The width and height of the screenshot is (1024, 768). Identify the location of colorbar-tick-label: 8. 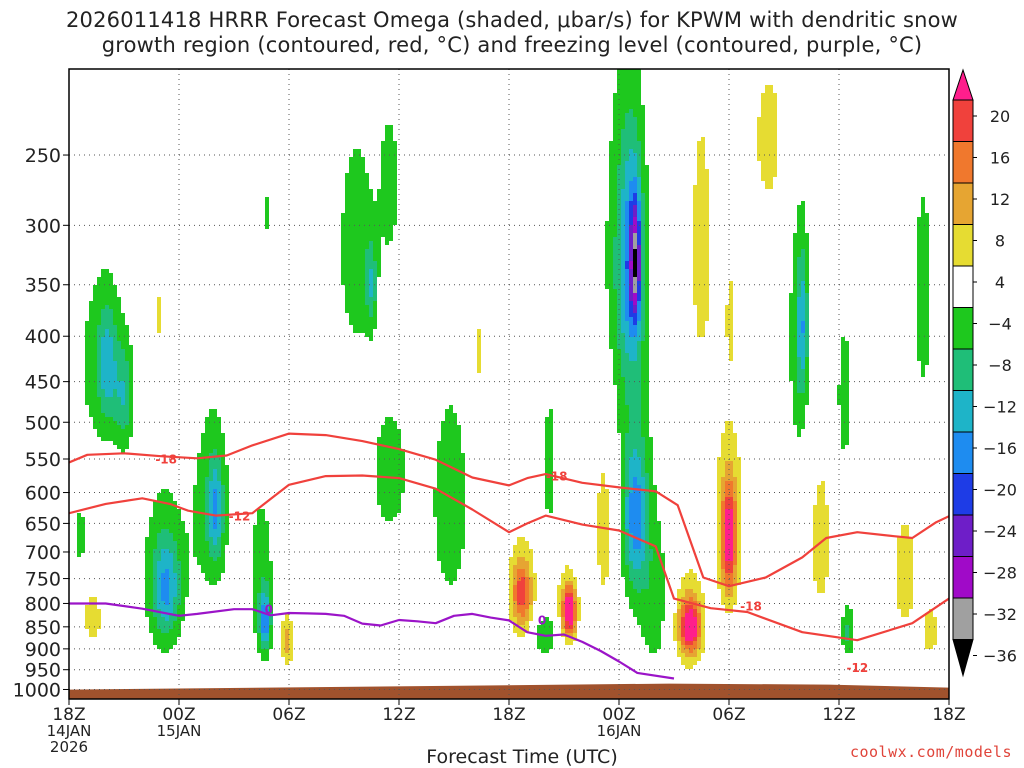
(1000, 241).